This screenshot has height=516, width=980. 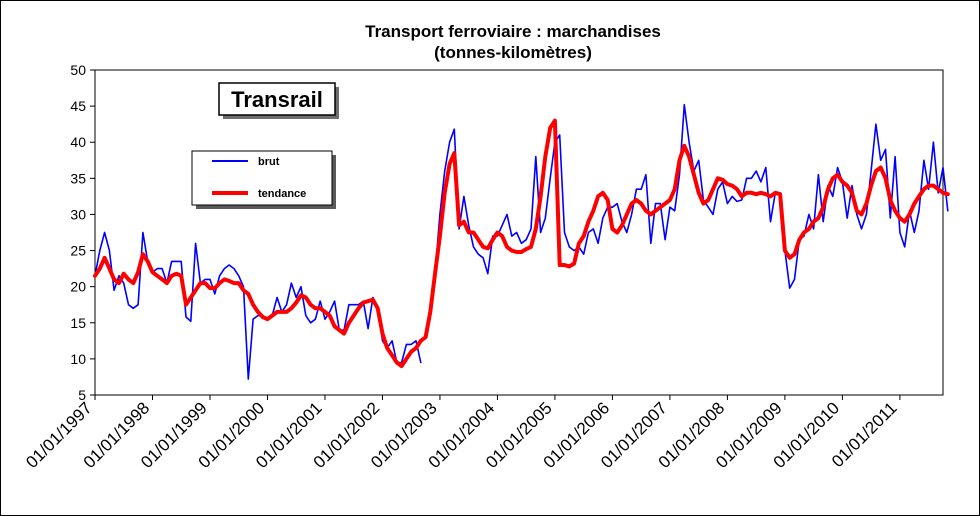 What do you see at coordinates (263, 179) in the screenshot?
I see `legend: brut tendance` at bounding box center [263, 179].